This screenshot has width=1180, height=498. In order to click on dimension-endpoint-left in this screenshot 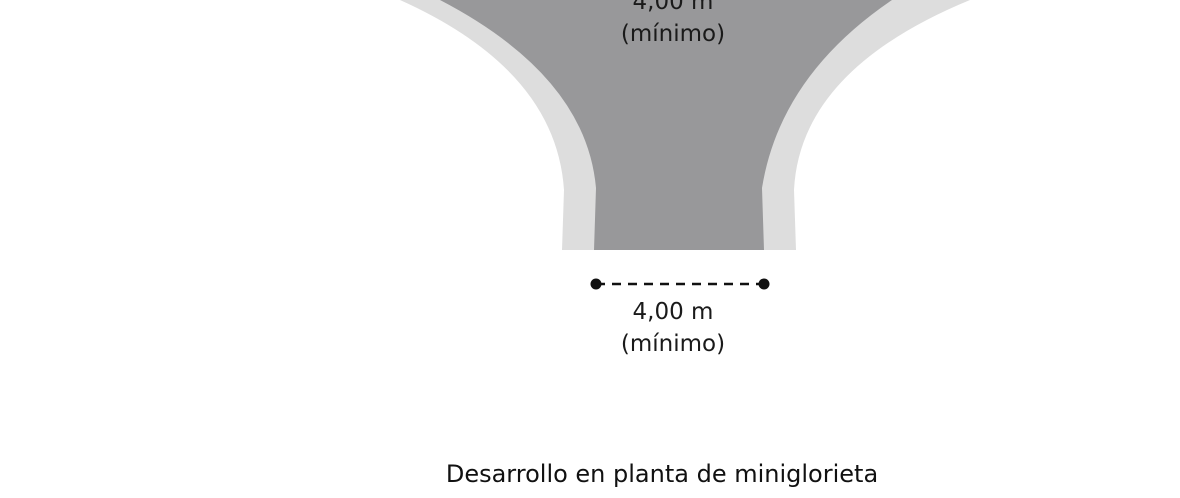, I will do `click(596, 284)`.